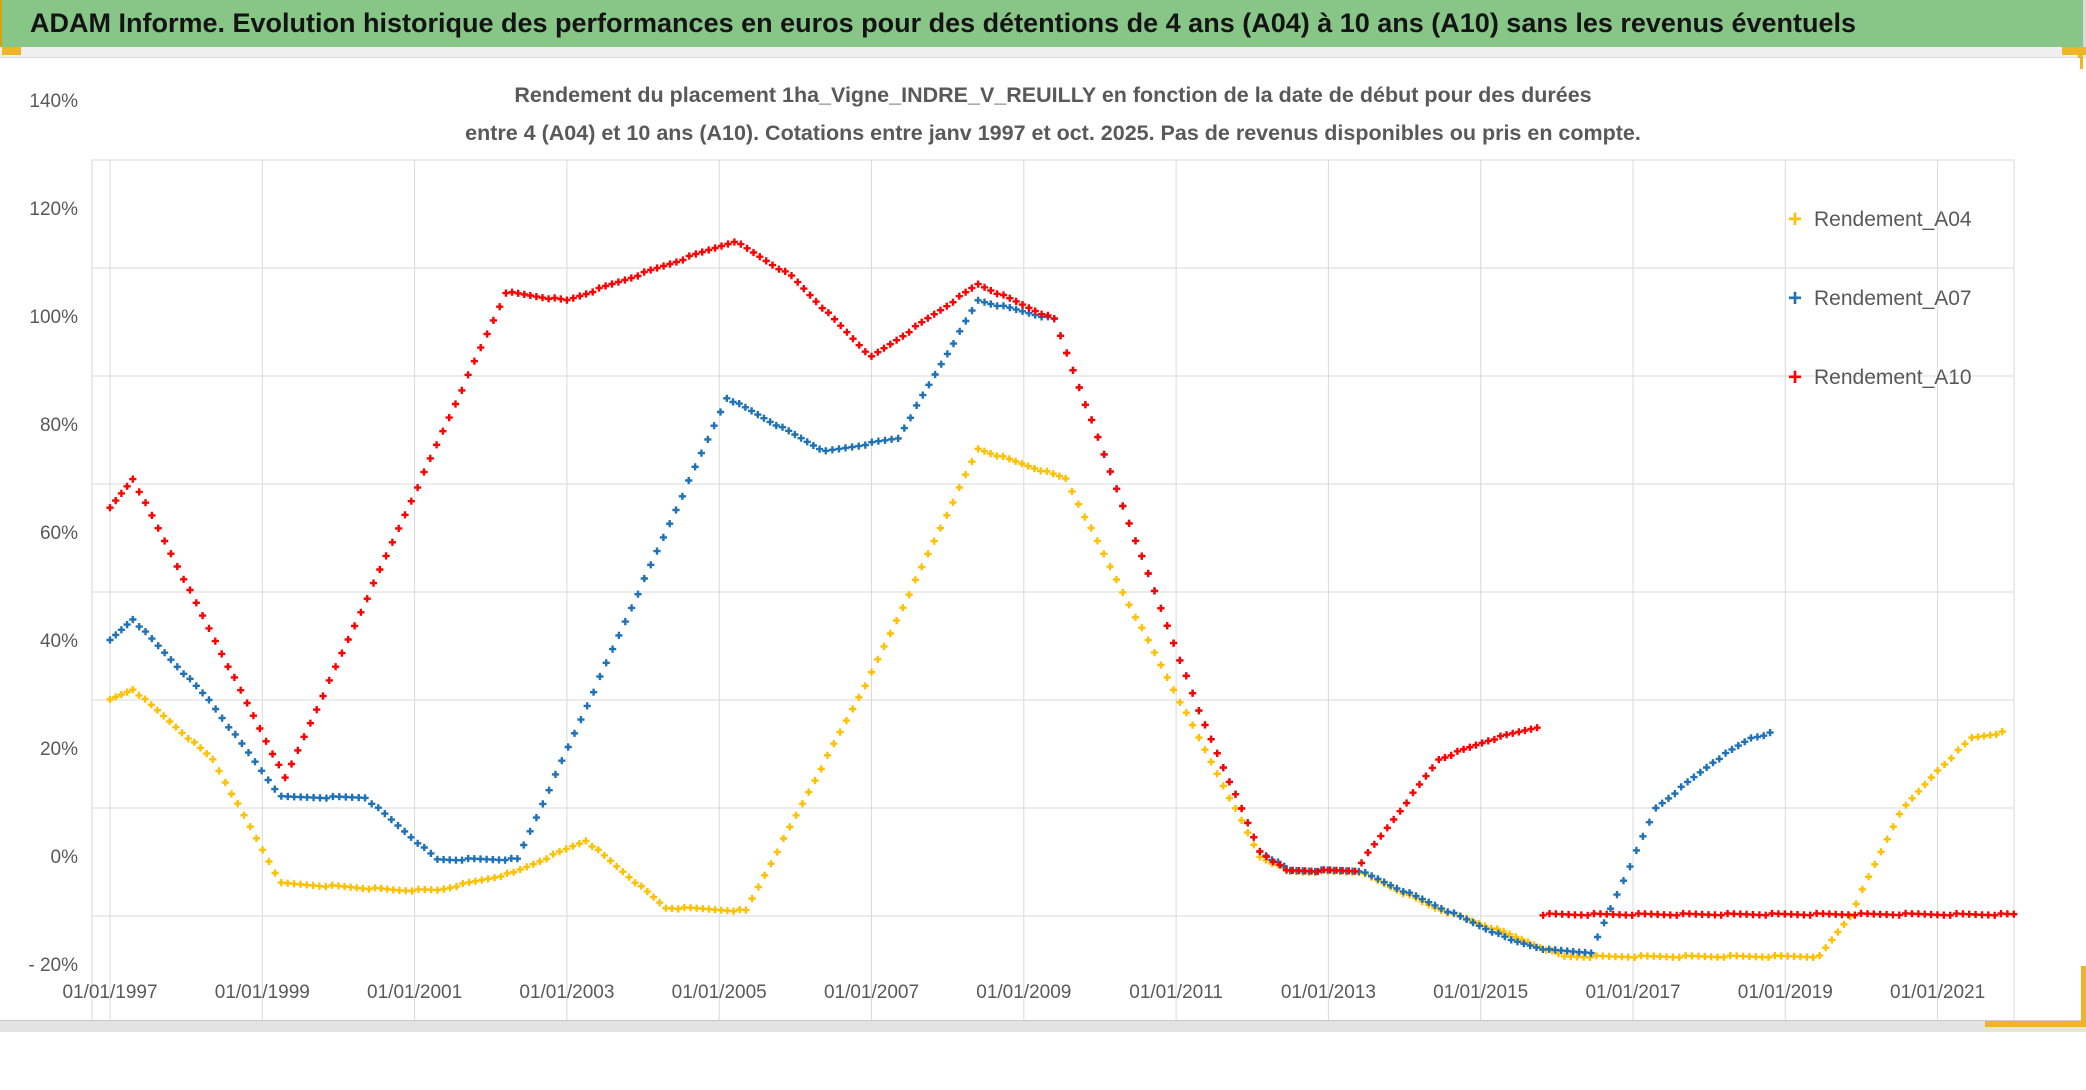 Image resolution: width=2086 pixels, height=1090 pixels. Describe the element at coordinates (53, 965) in the screenshot. I see `y-tick-label: - 20%` at that location.